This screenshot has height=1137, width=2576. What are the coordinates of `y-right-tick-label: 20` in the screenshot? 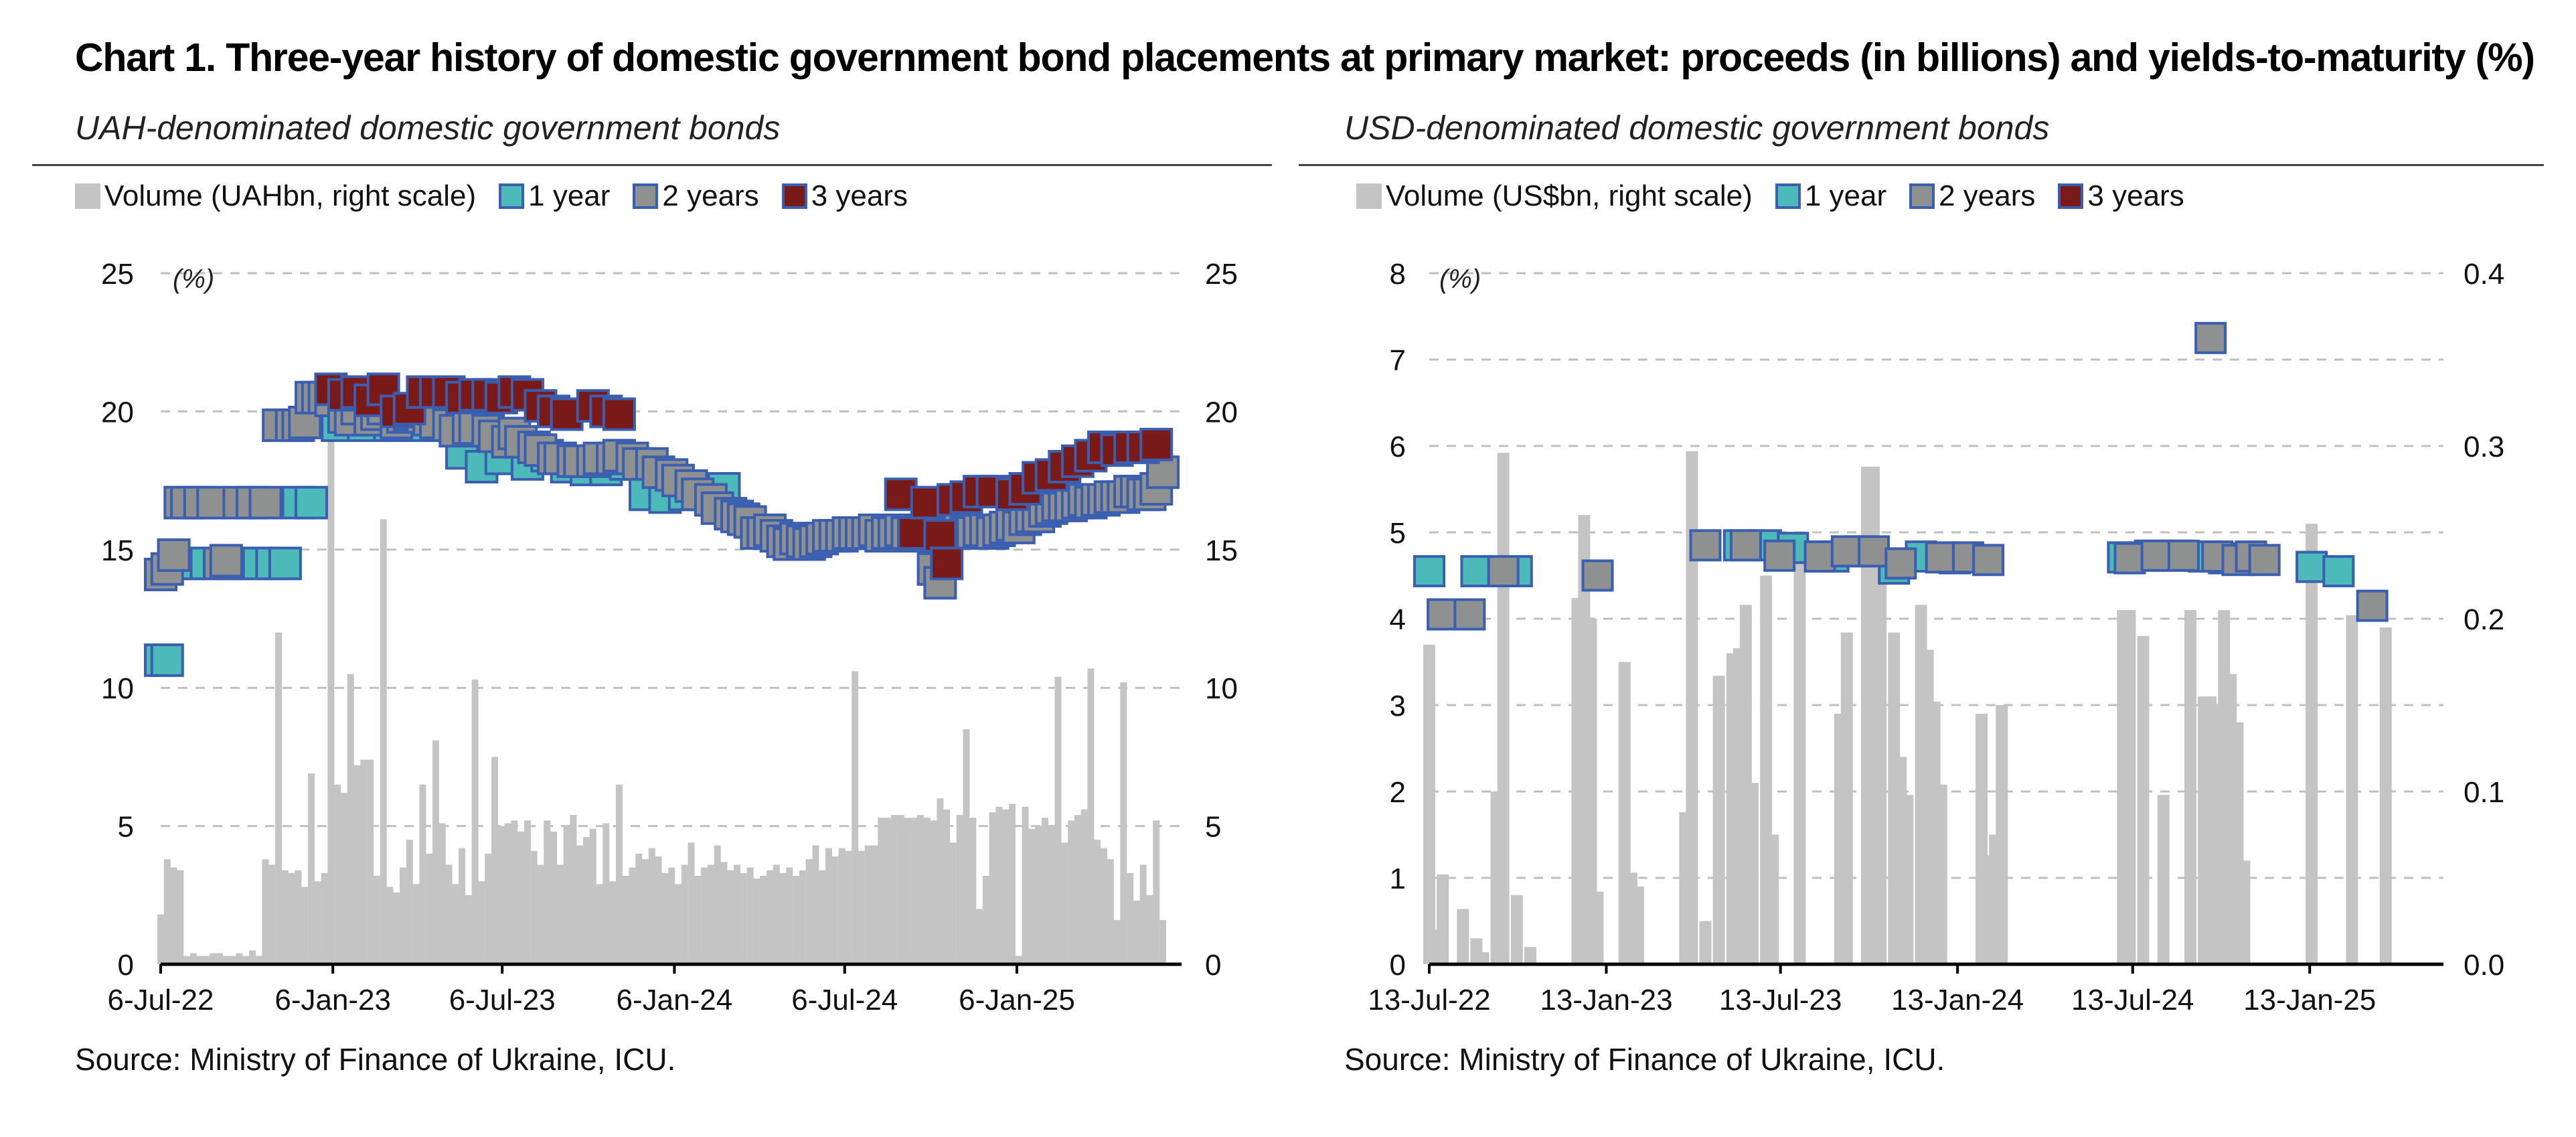 It's located at (1222, 412).